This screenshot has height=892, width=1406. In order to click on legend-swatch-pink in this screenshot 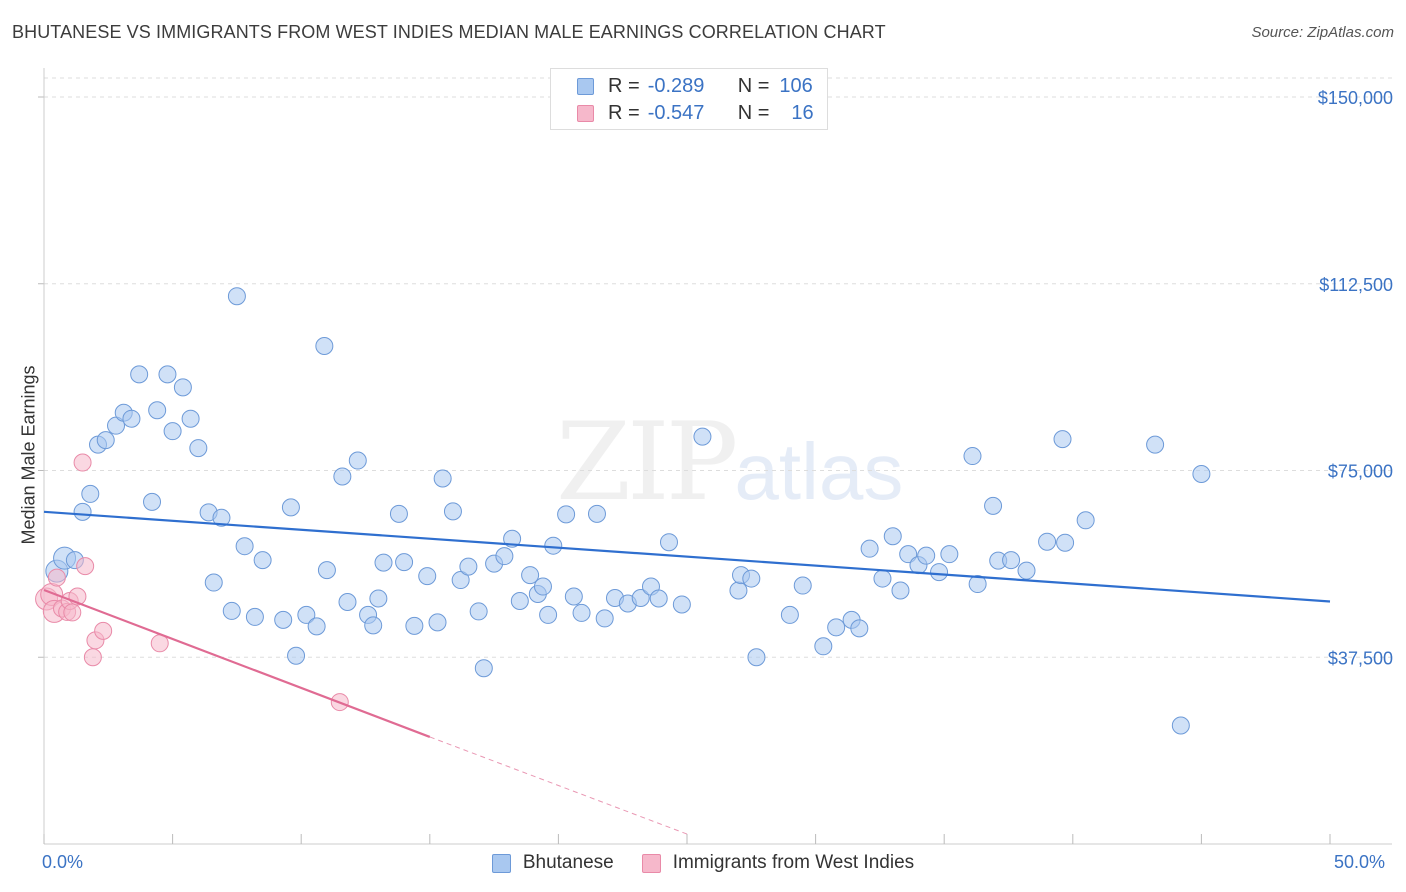, I will do `click(585, 113)`.